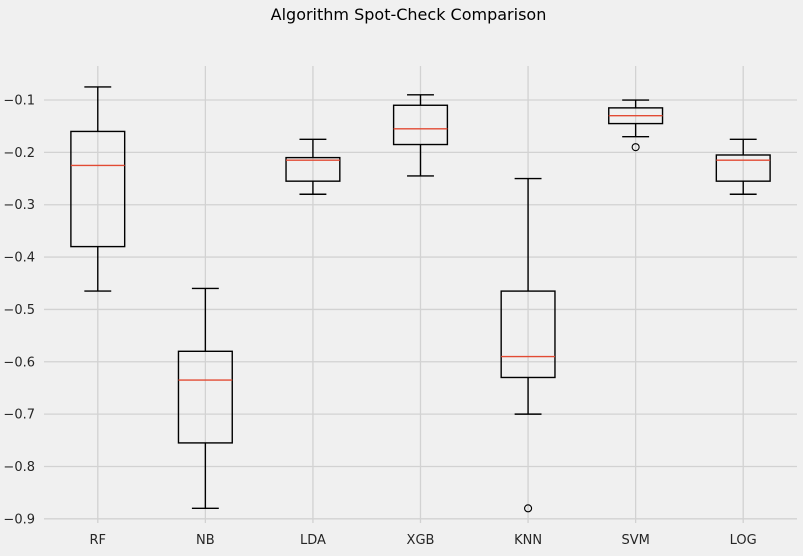 The height and width of the screenshot is (556, 803). Describe the element at coordinates (19, 467) in the screenshot. I see `y-tick-label: −0.8` at that location.